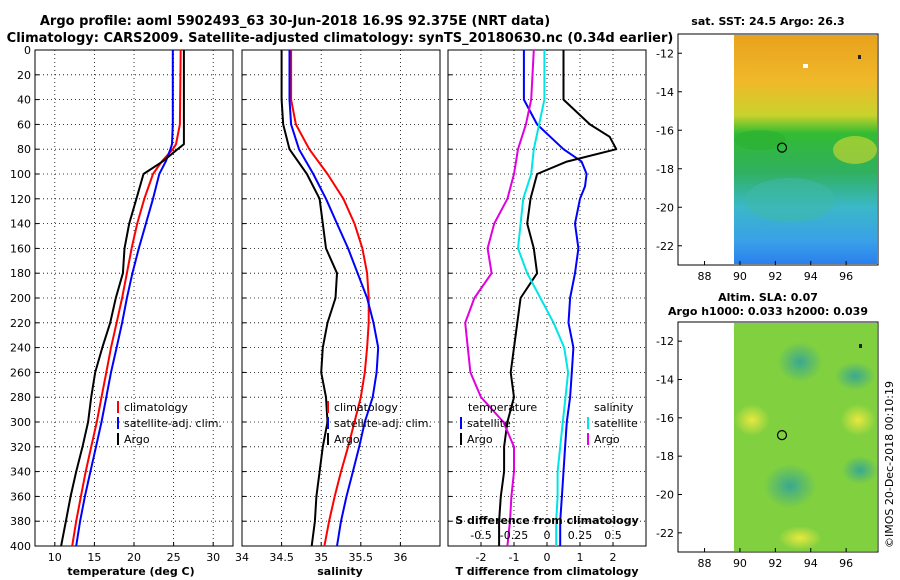 The height and width of the screenshot is (580, 900). What do you see at coordinates (55, 557) in the screenshot?
I see `x-tick-label: 10` at bounding box center [55, 557].